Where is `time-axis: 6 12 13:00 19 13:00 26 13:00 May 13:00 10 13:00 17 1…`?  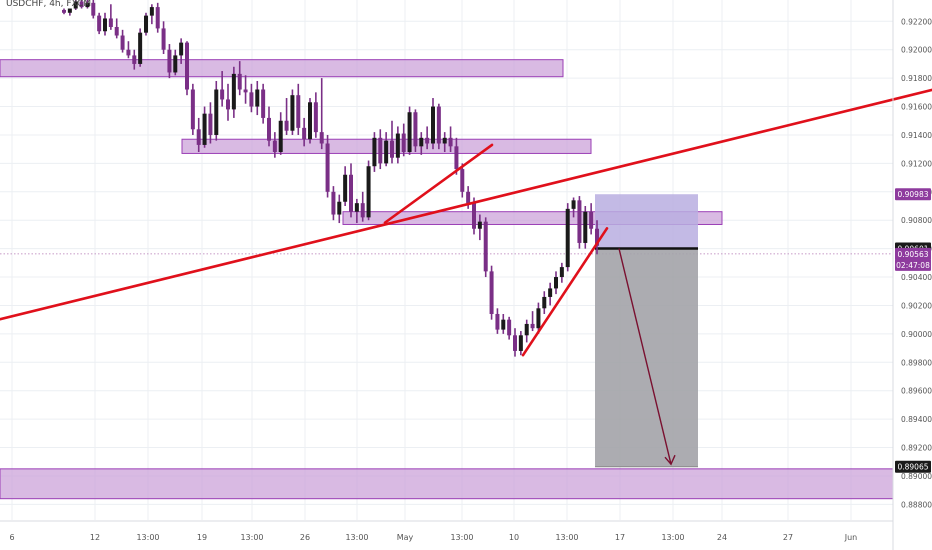 time-axis: 6 12 13:00 19 13:00 26 13:00 May 13:00 10 13:00 17 1… is located at coordinates (446, 531).